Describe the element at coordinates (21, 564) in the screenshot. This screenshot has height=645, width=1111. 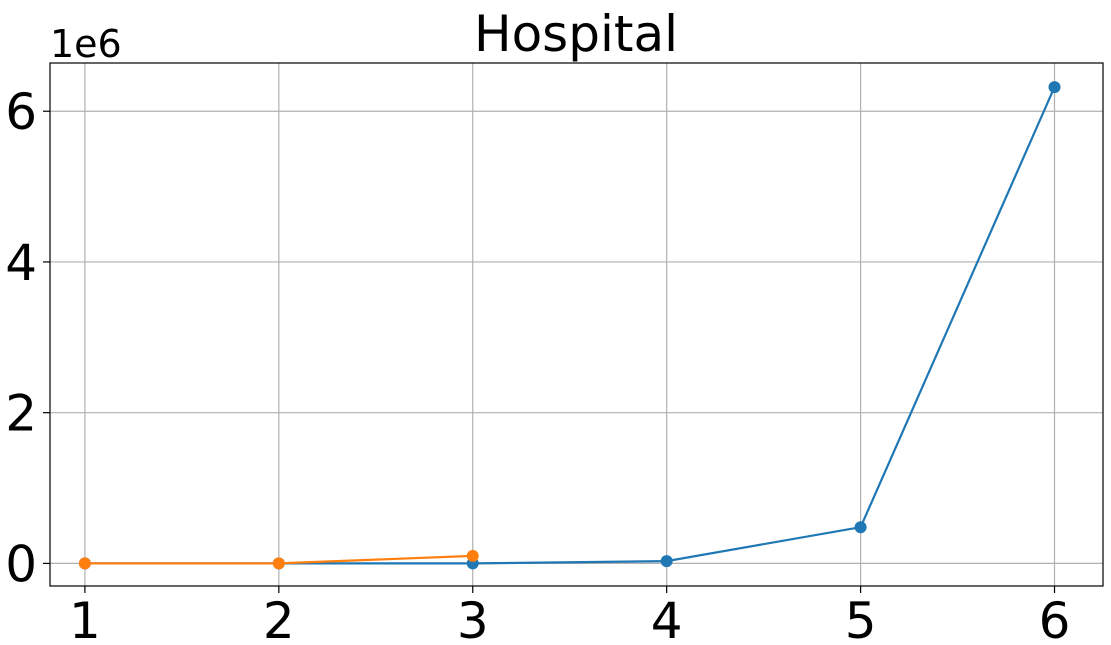
I see `y-tick-label: 0` at that location.